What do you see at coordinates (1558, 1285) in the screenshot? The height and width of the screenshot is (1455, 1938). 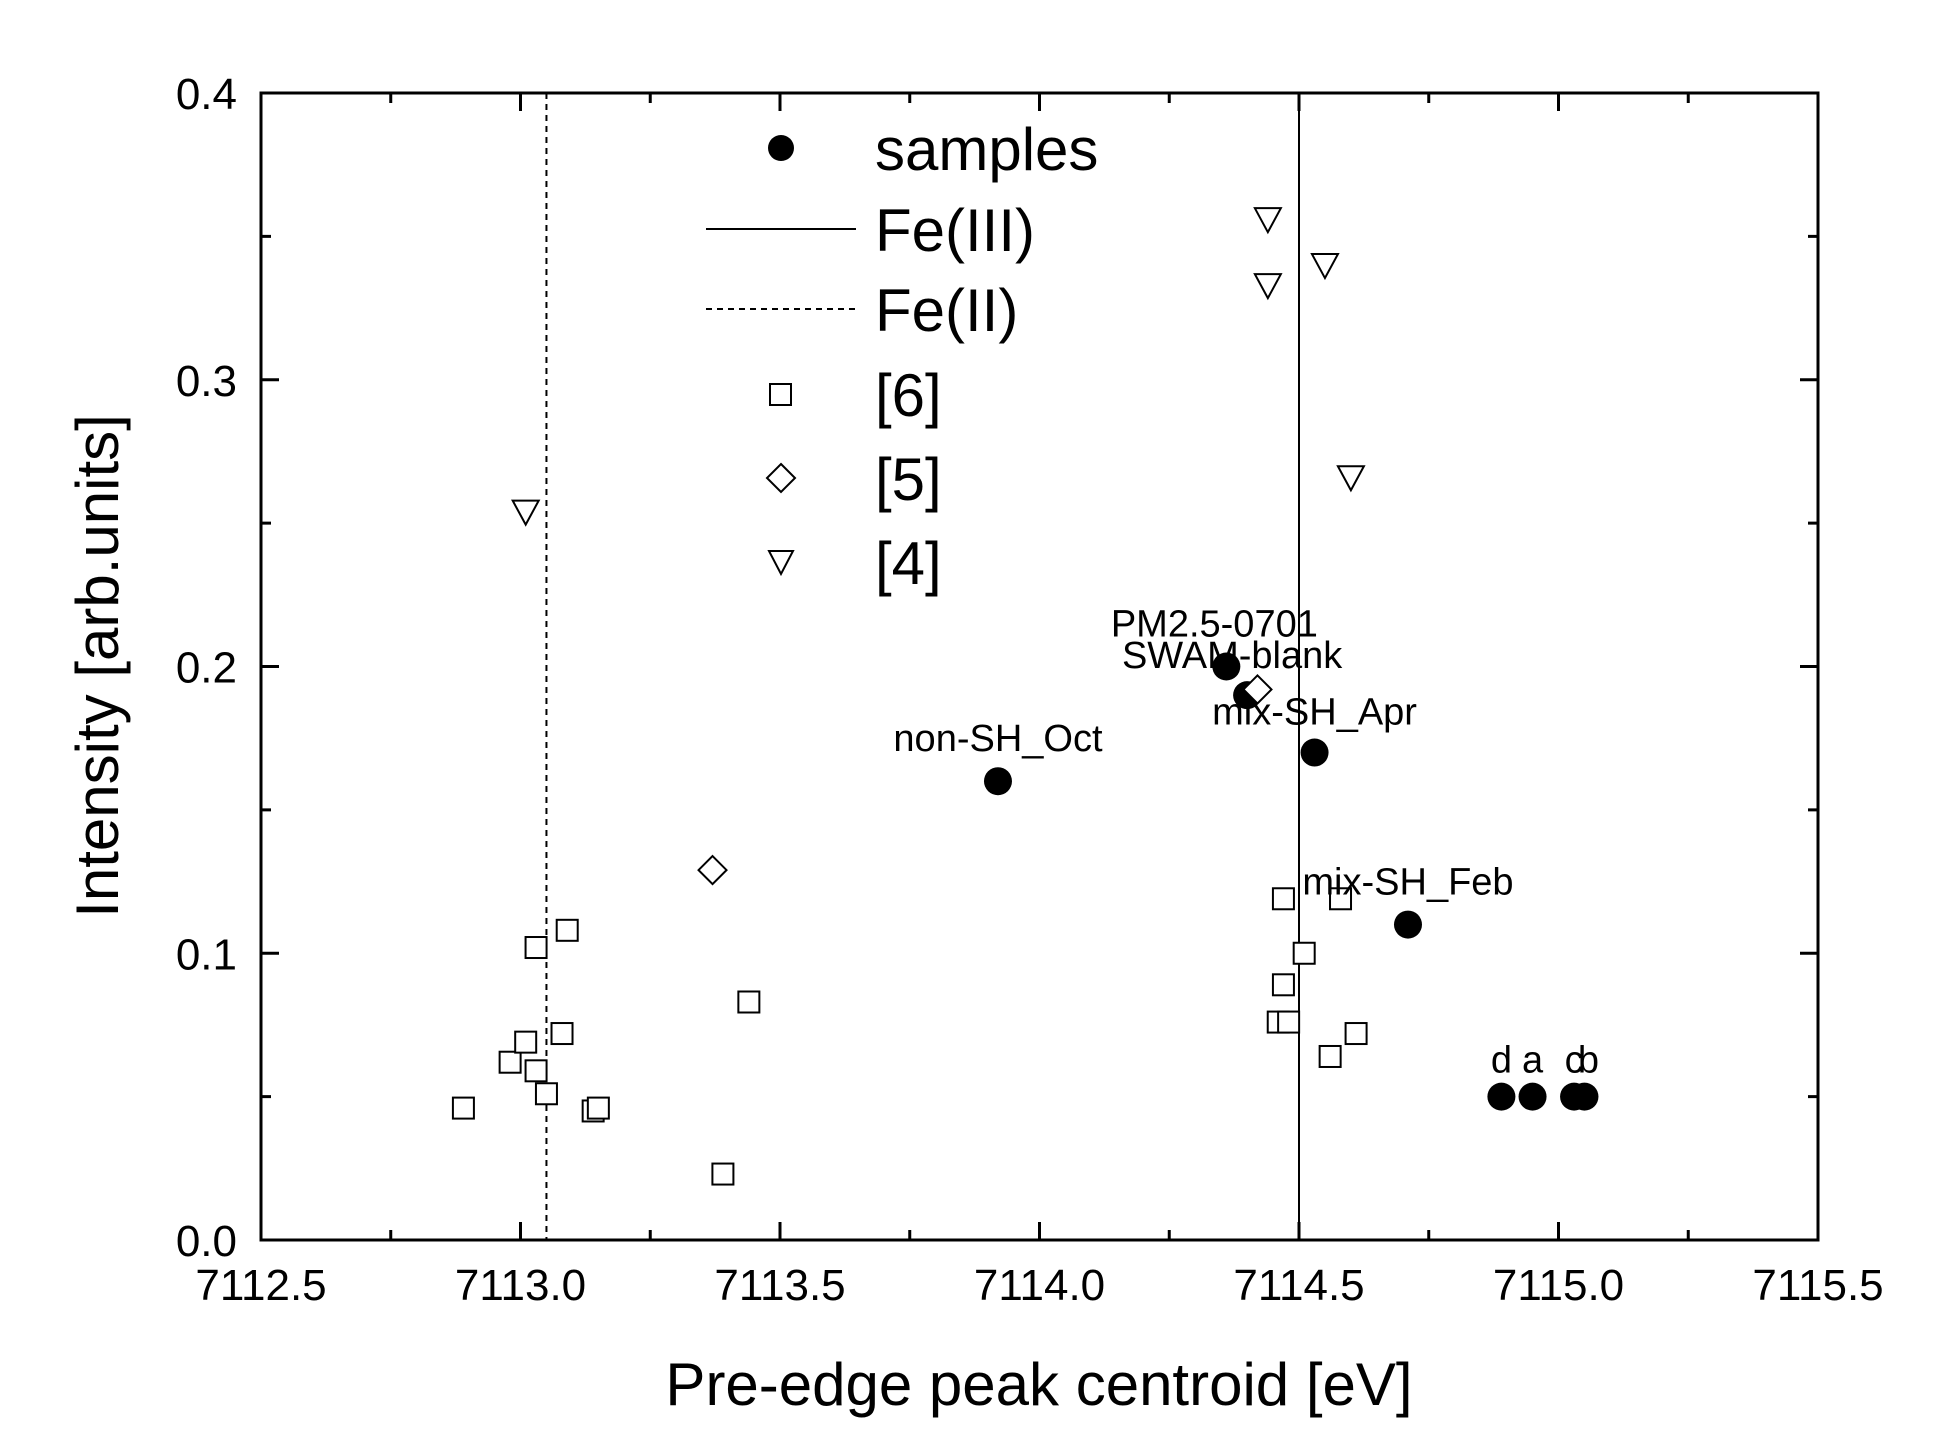 I see `x-tick-label: 7115.0` at bounding box center [1558, 1285].